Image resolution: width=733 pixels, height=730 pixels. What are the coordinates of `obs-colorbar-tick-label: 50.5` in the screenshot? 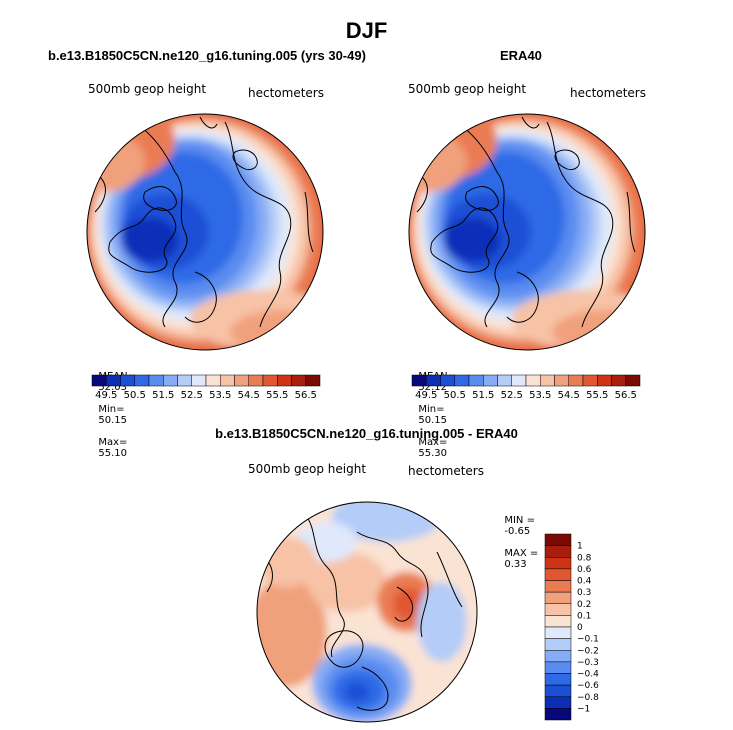 It's located at (455, 395).